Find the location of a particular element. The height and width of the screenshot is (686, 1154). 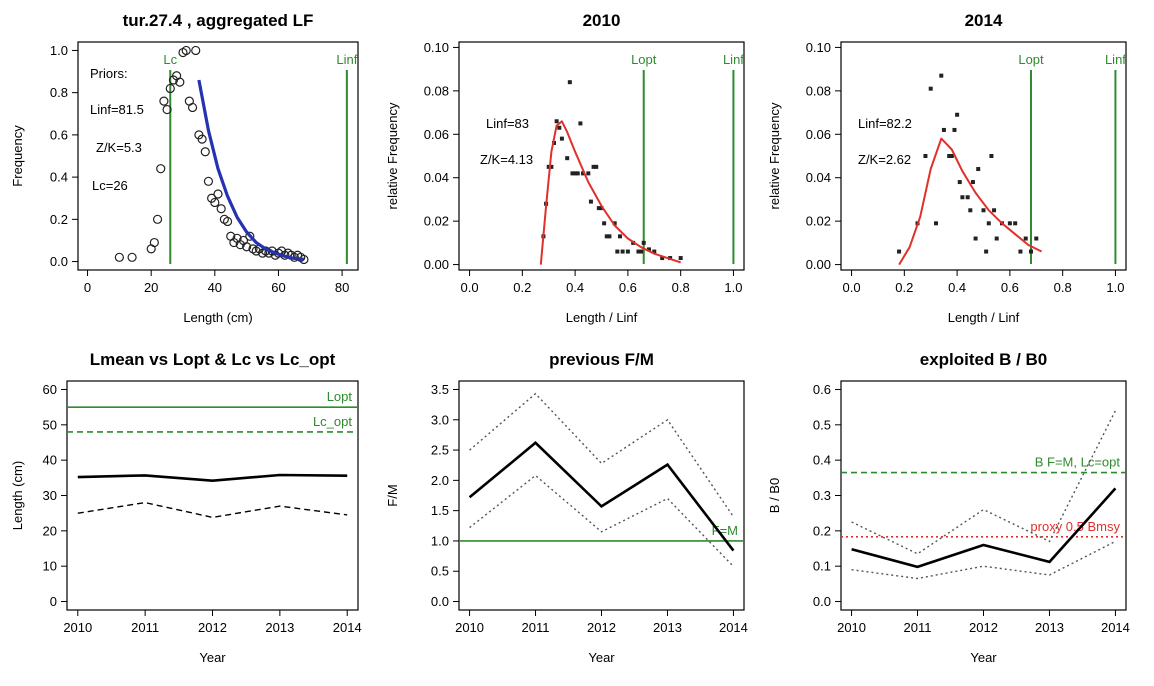

hline-label: F=M is located at coordinates (725, 530).